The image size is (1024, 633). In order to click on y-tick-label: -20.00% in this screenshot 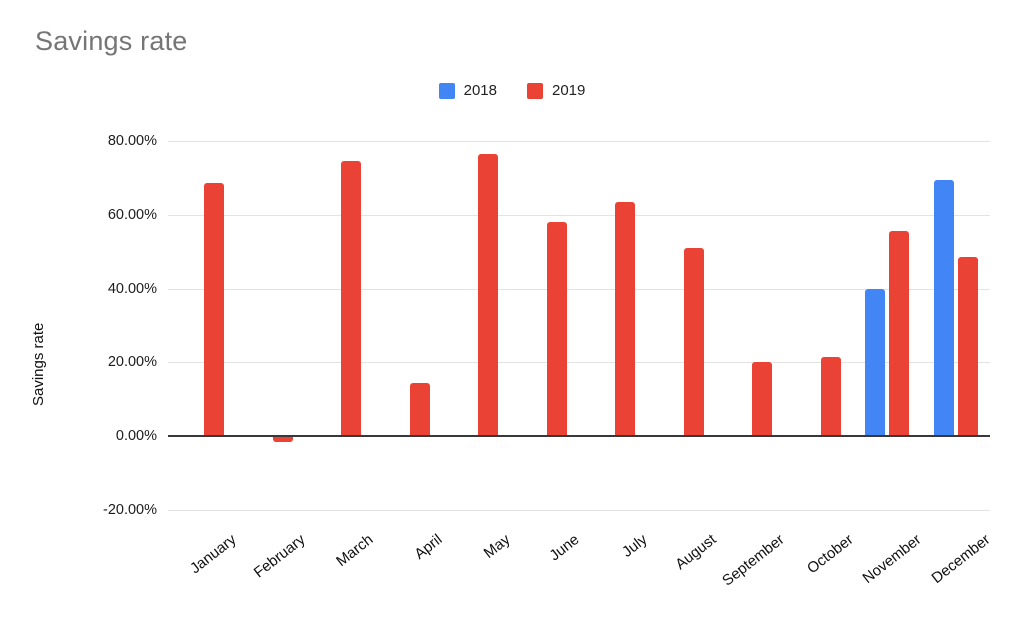, I will do `click(129, 510)`.